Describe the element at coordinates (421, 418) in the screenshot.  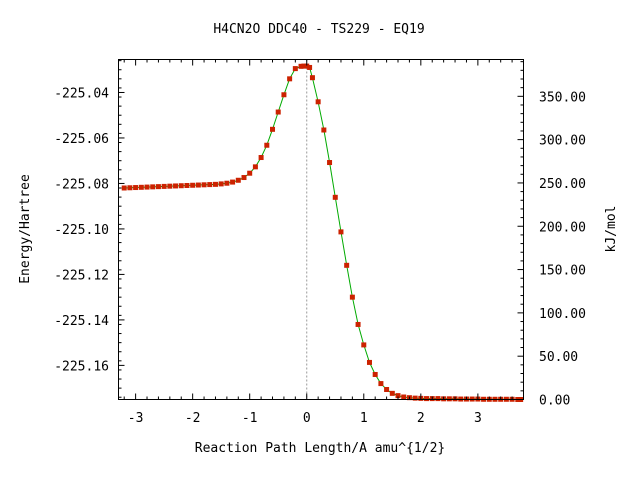
I see `x-tick-label: 2` at that location.